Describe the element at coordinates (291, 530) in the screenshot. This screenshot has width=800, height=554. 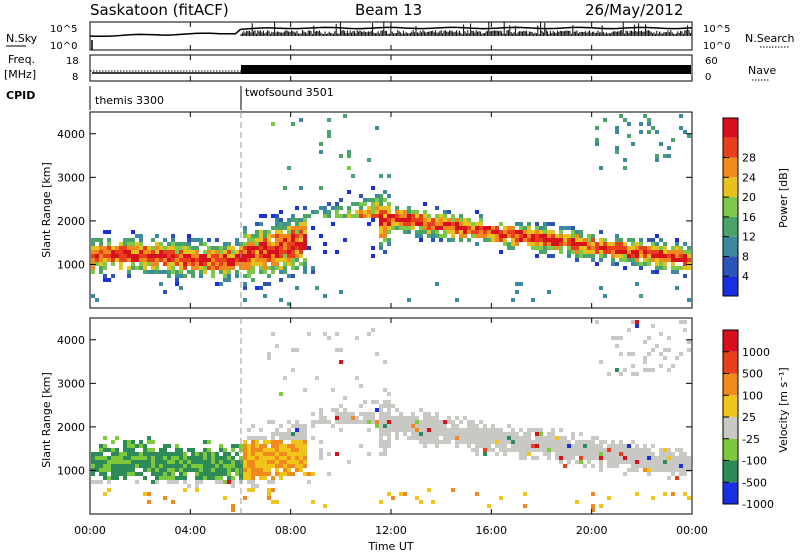
I see `x-tick-label-2: 08:00` at that location.